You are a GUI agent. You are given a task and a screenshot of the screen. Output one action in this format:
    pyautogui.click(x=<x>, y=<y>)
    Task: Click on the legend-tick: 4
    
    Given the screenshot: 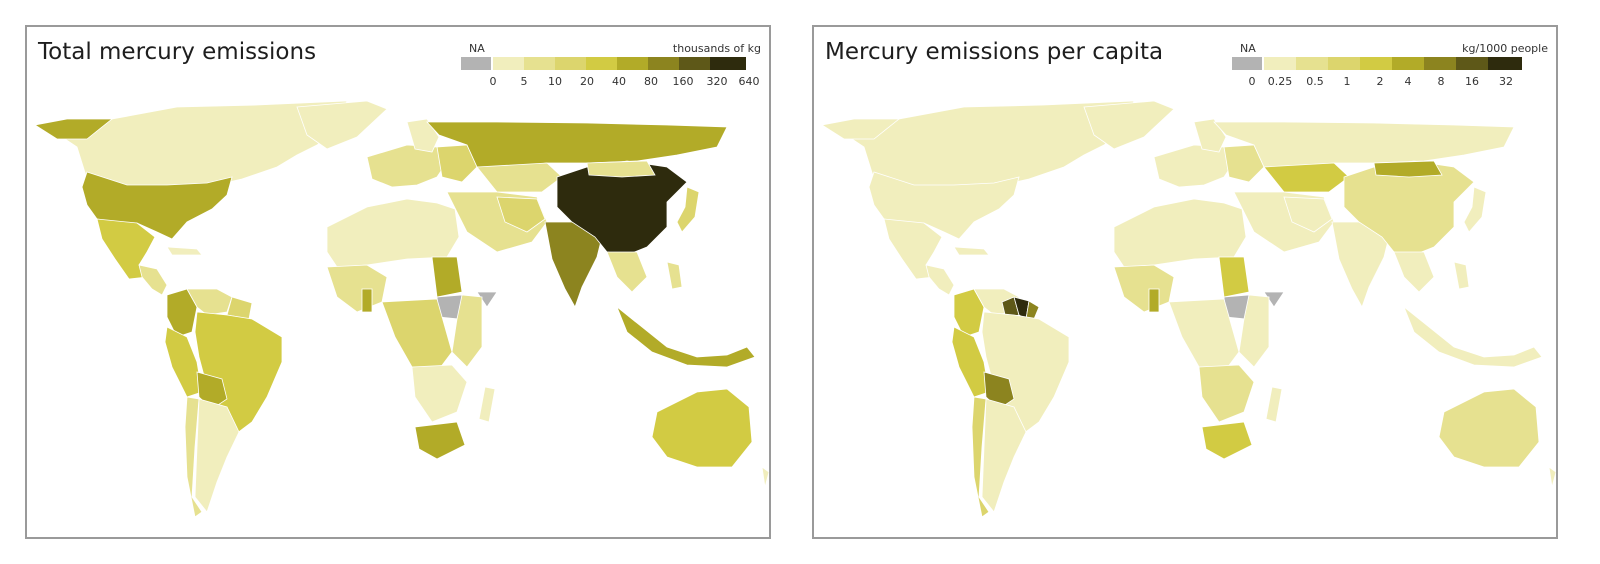 What is the action you would take?
    pyautogui.click(x=1408, y=81)
    